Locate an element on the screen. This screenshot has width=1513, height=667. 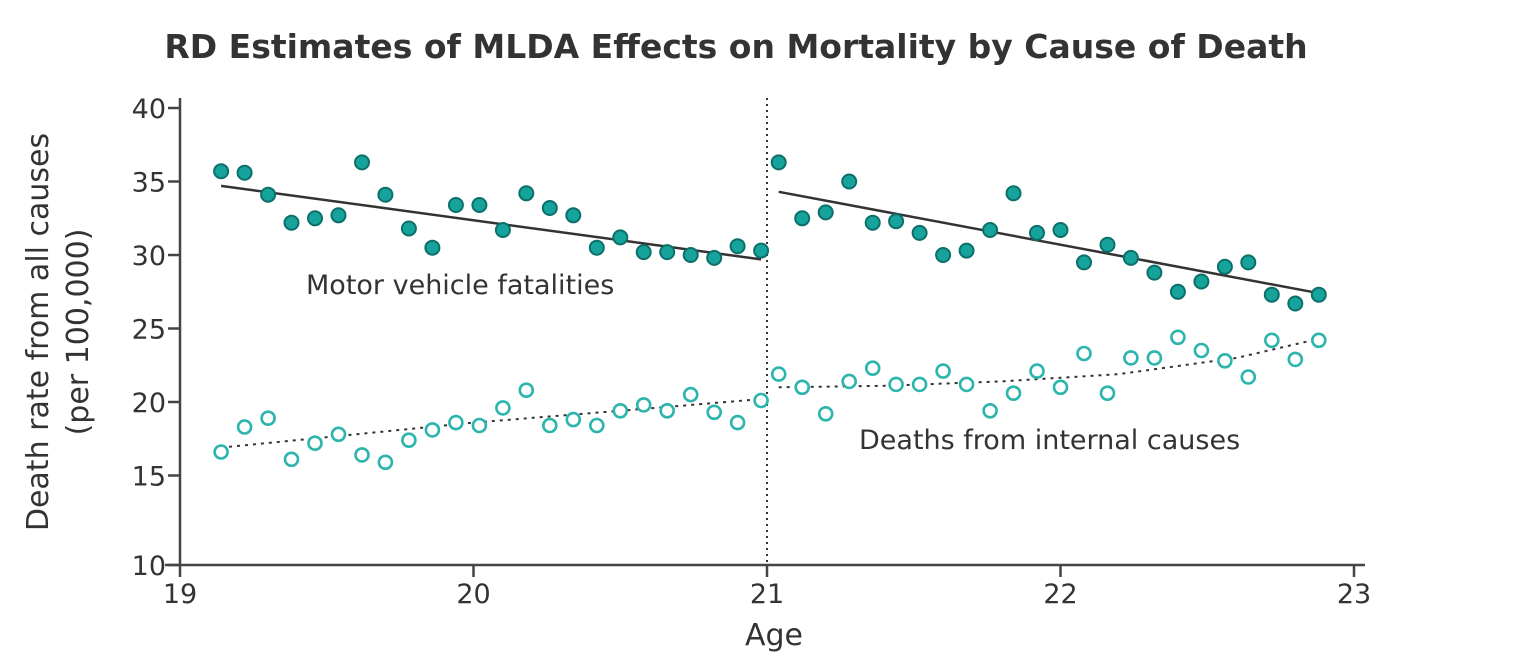
y-tick-label-10: 10 is located at coordinates (149, 566).